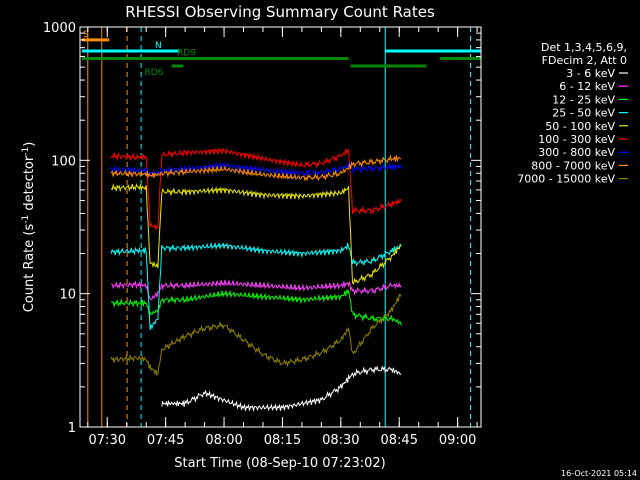  Describe the element at coordinates (186, 54) in the screenshot. I see `flag-label-2: RD9` at that location.